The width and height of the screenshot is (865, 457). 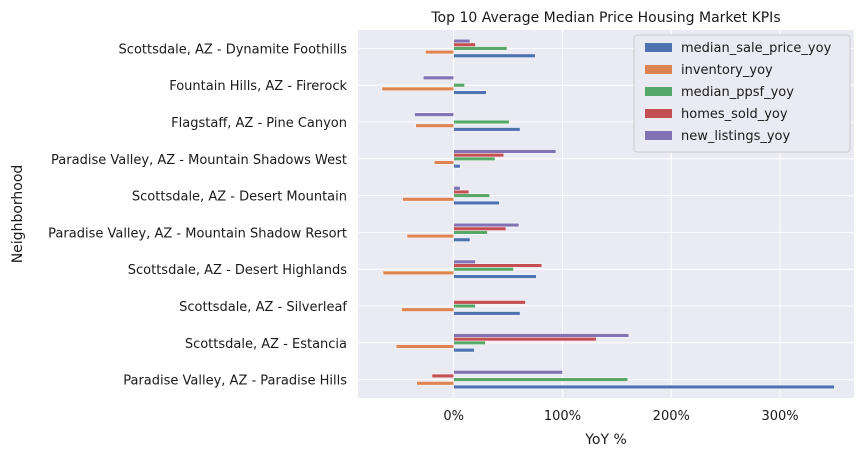 I want to click on legend-label: median_ppsf_yoy, so click(x=737, y=92).